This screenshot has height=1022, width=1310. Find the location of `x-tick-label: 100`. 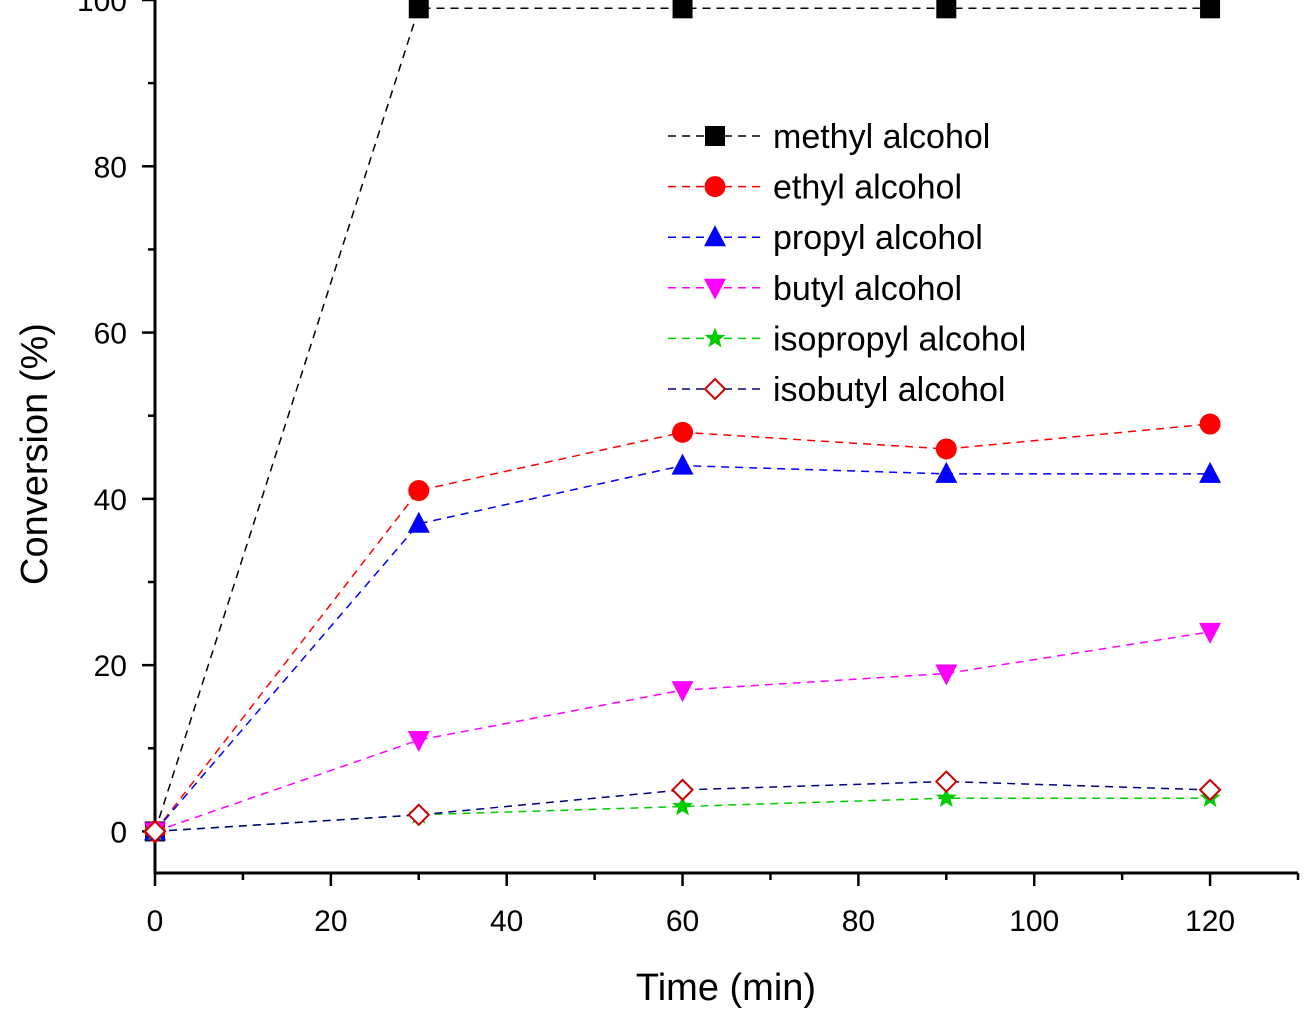

x-tick-label: 100 is located at coordinates (1034, 921).